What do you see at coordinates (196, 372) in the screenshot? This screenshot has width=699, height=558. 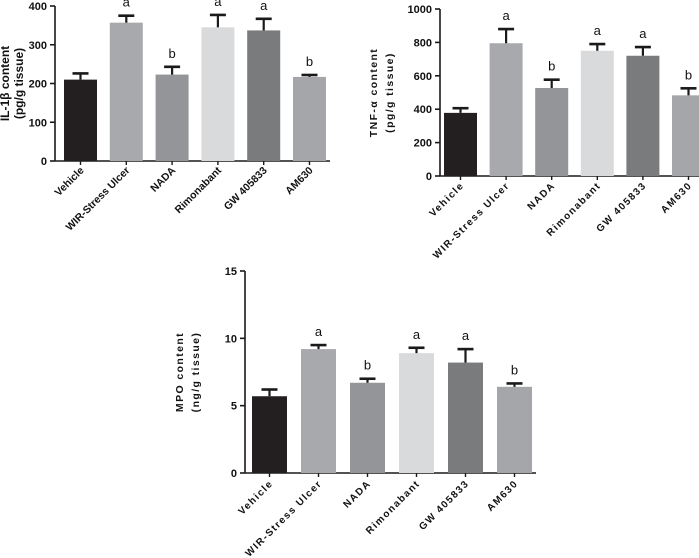 I see `y-axis-title-line2: (ng/g tissue)` at bounding box center [196, 372].